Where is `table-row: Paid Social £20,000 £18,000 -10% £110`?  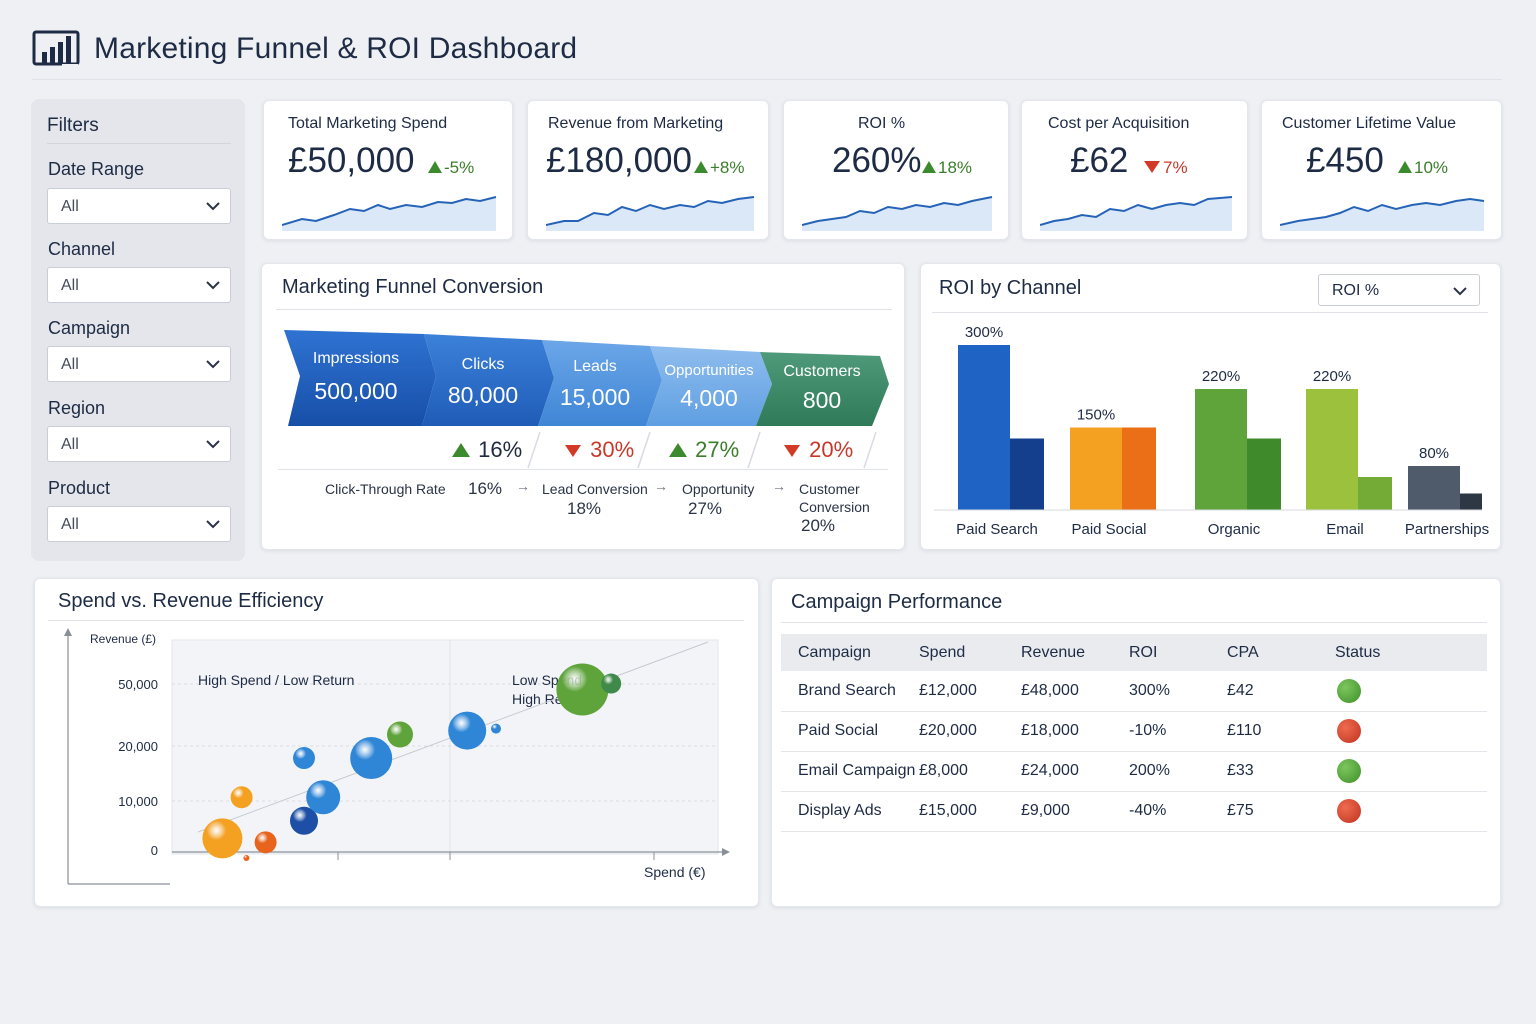 table-row: Paid Social £20,000 £18,000 -10% £110 is located at coordinates (1134, 731).